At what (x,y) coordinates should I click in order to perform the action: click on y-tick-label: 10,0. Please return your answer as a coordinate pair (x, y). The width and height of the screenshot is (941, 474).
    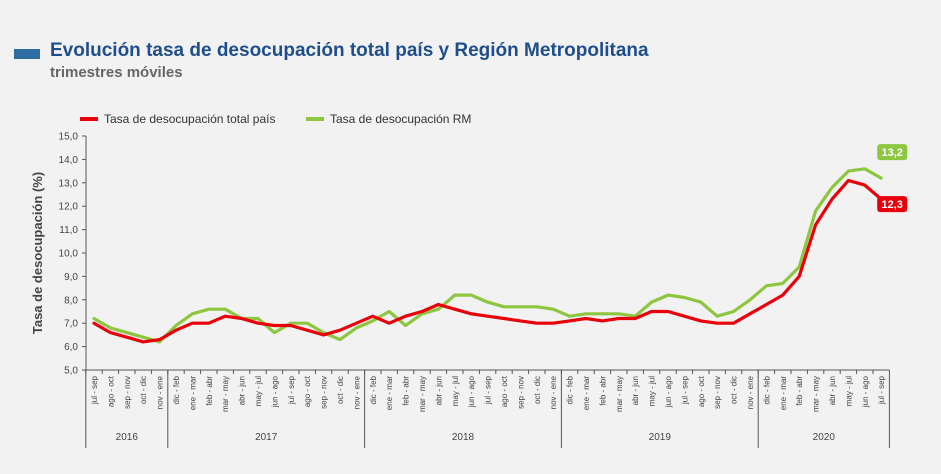
    Looking at the image, I should click on (69, 254).